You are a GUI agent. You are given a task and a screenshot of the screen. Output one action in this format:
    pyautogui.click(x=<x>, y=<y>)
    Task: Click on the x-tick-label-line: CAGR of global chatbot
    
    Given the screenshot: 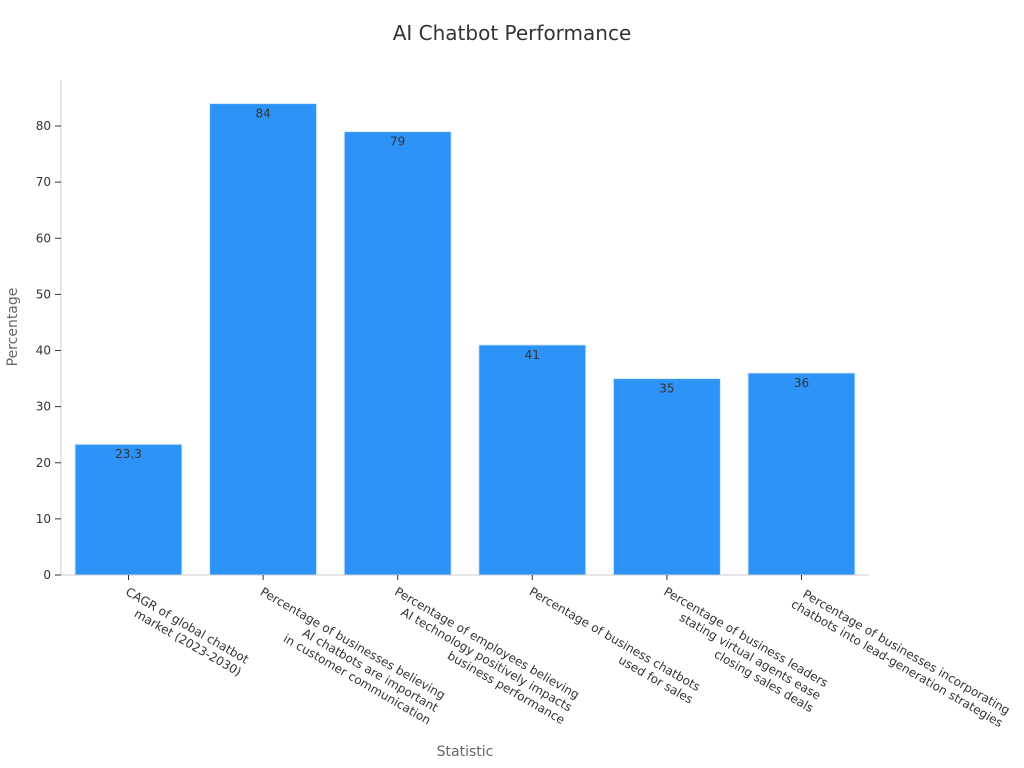 What is the action you would take?
    pyautogui.click(x=187, y=626)
    